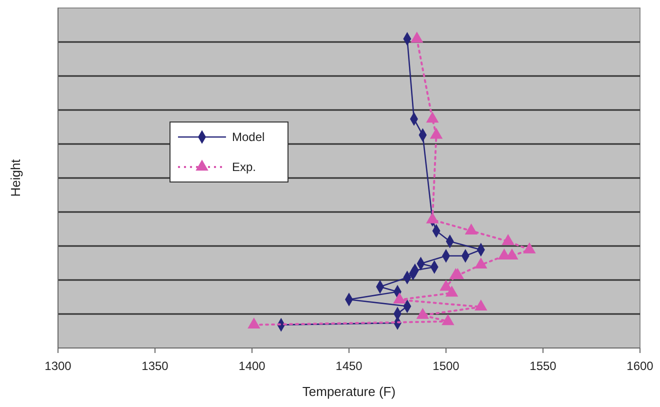  Describe the element at coordinates (58, 366) in the screenshot. I see `x-tick-label: 1300` at that location.